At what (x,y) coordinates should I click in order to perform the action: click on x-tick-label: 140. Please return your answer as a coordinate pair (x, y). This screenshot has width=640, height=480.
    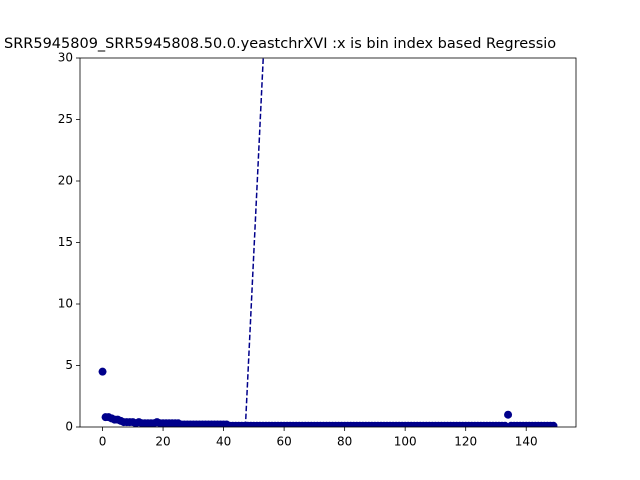
    Looking at the image, I should click on (526, 442).